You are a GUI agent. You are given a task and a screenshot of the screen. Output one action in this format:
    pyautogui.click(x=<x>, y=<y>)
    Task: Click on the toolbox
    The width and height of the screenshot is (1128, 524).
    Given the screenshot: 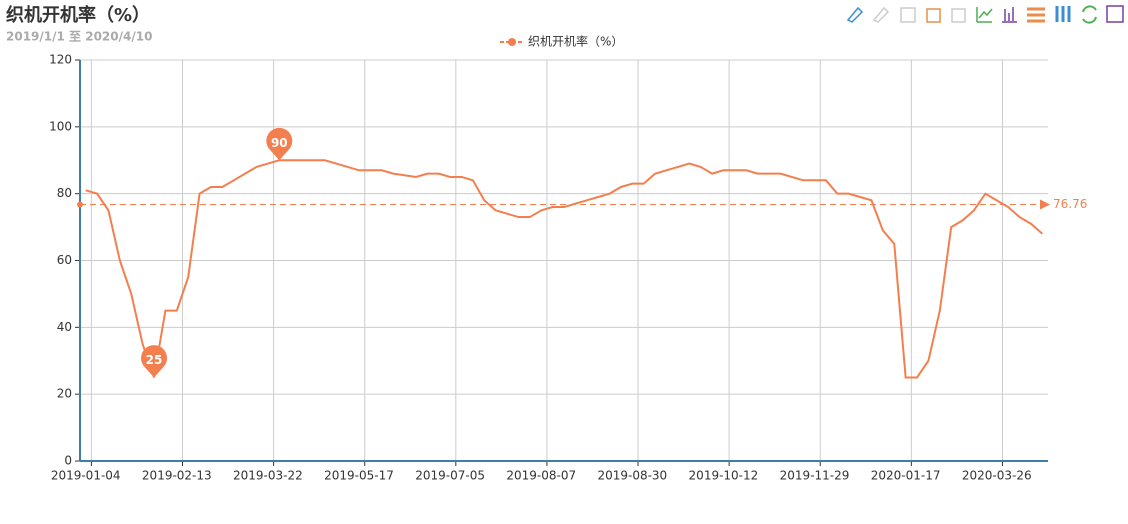 What is the action you would take?
    pyautogui.click(x=985, y=14)
    